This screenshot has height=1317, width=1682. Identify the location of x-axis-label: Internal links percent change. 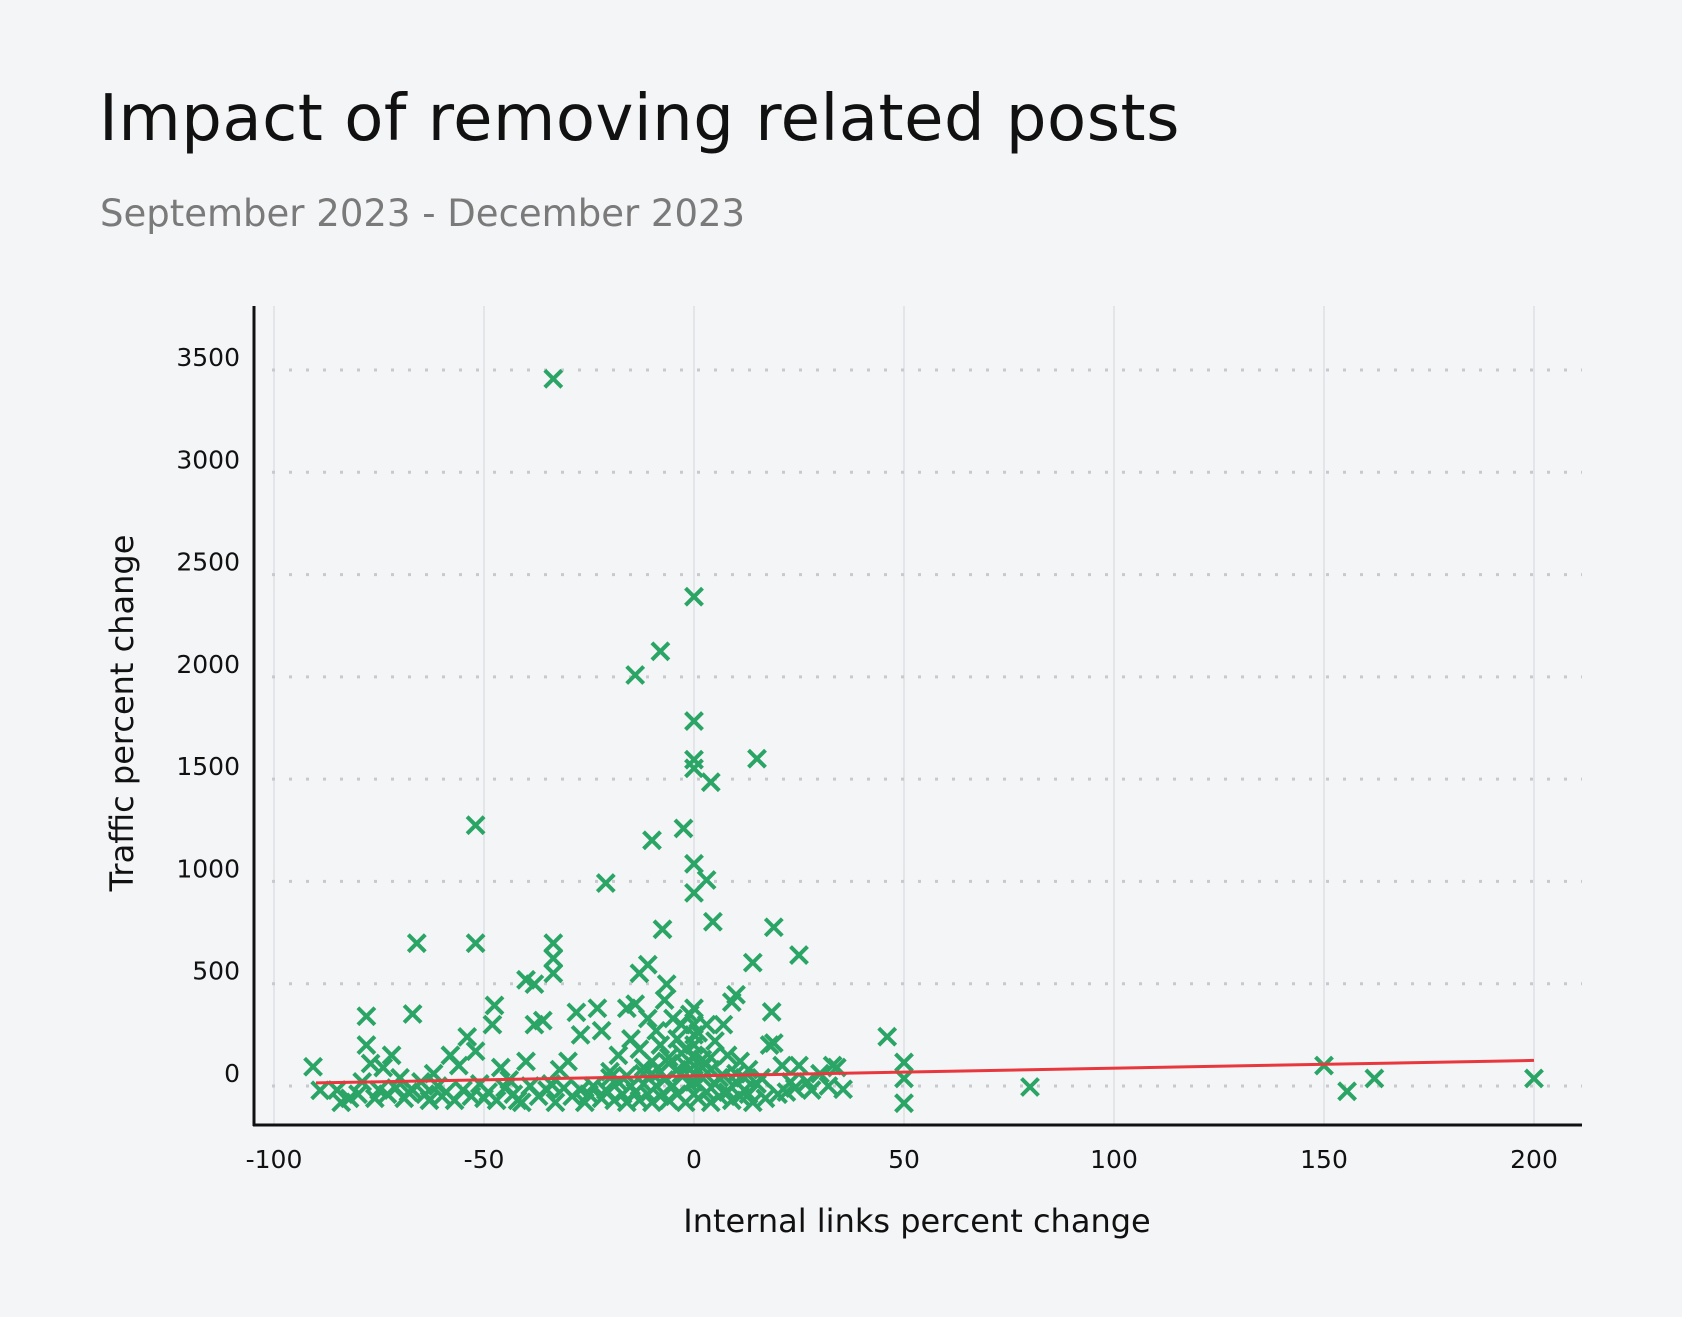
(916, 1221).